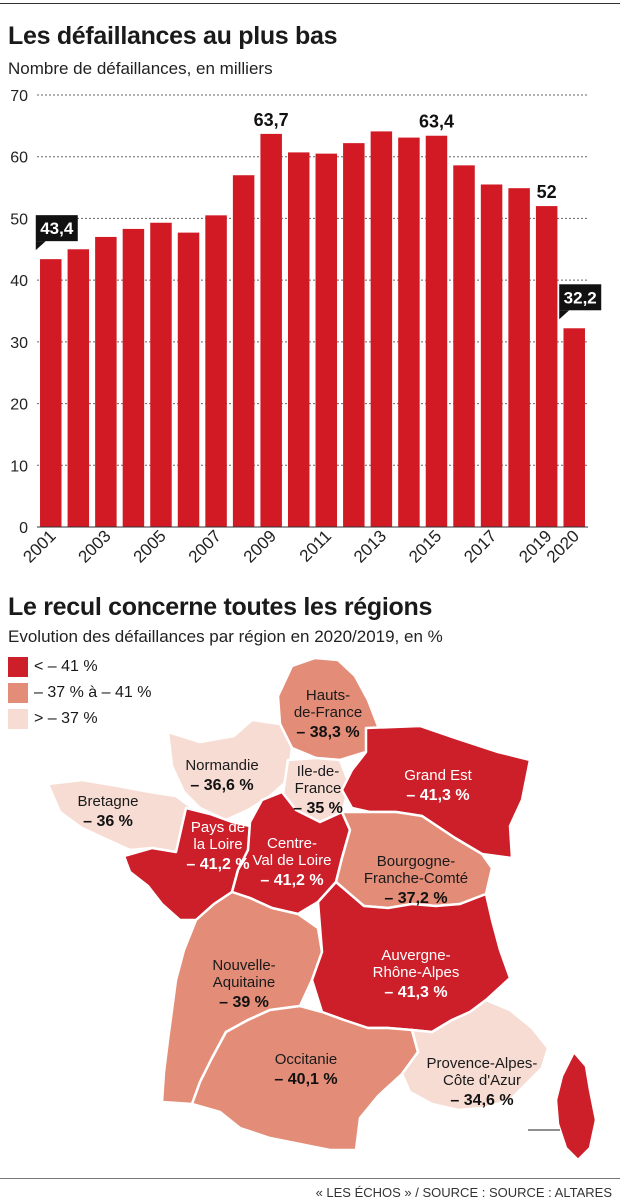 The height and width of the screenshot is (1204, 620). I want to click on region-name-label: Côte d'Azur, so click(482, 1080).